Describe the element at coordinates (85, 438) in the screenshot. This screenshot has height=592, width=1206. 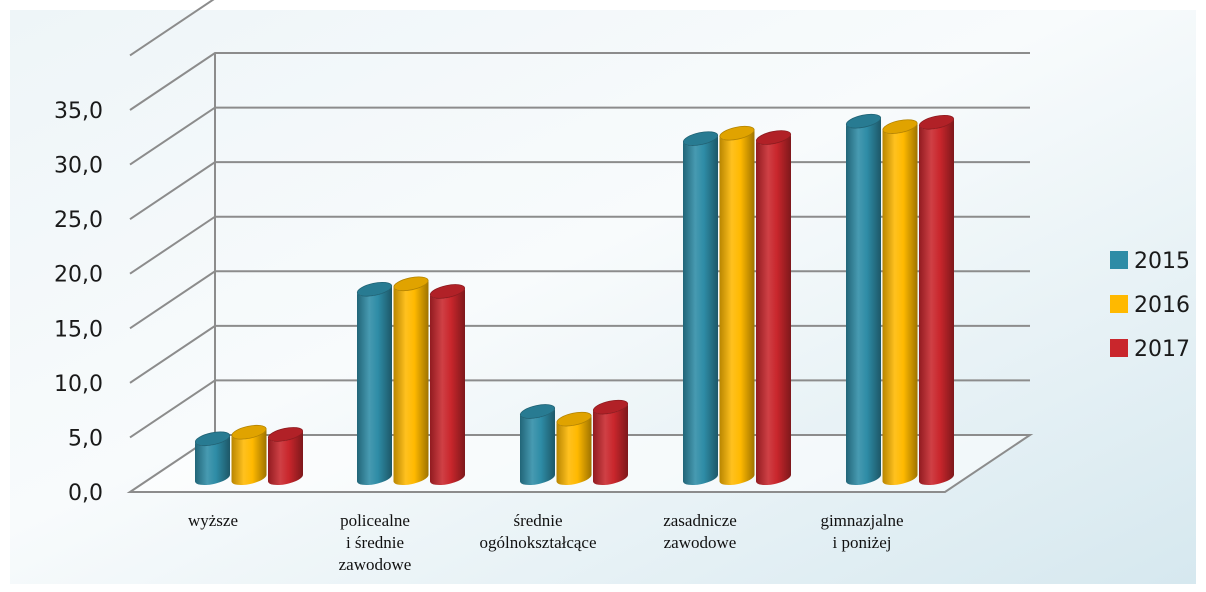
I see `y-tick-label: 5,0` at that location.